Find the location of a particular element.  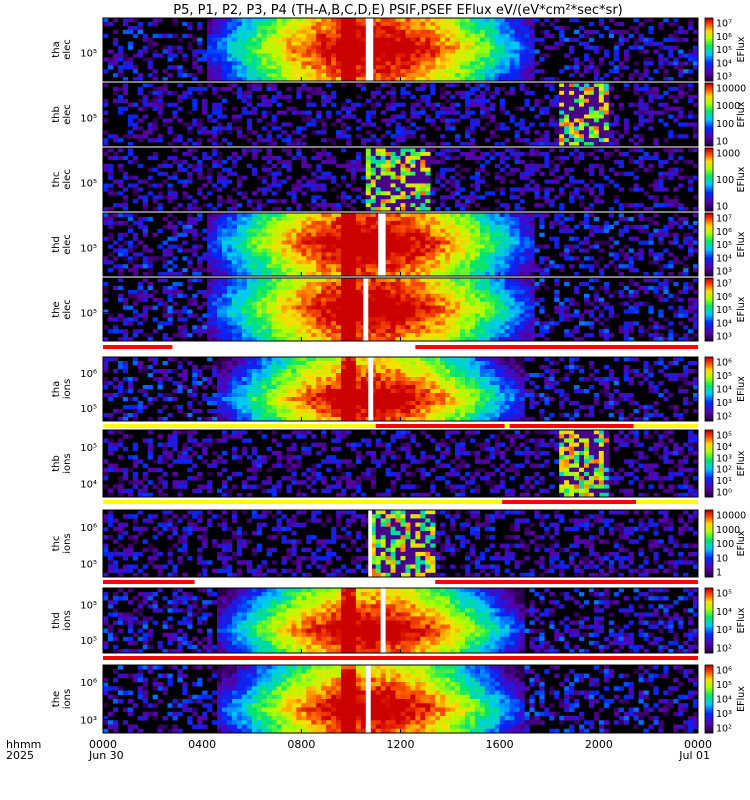

colorbar-swatch is located at coordinates (709, 38).